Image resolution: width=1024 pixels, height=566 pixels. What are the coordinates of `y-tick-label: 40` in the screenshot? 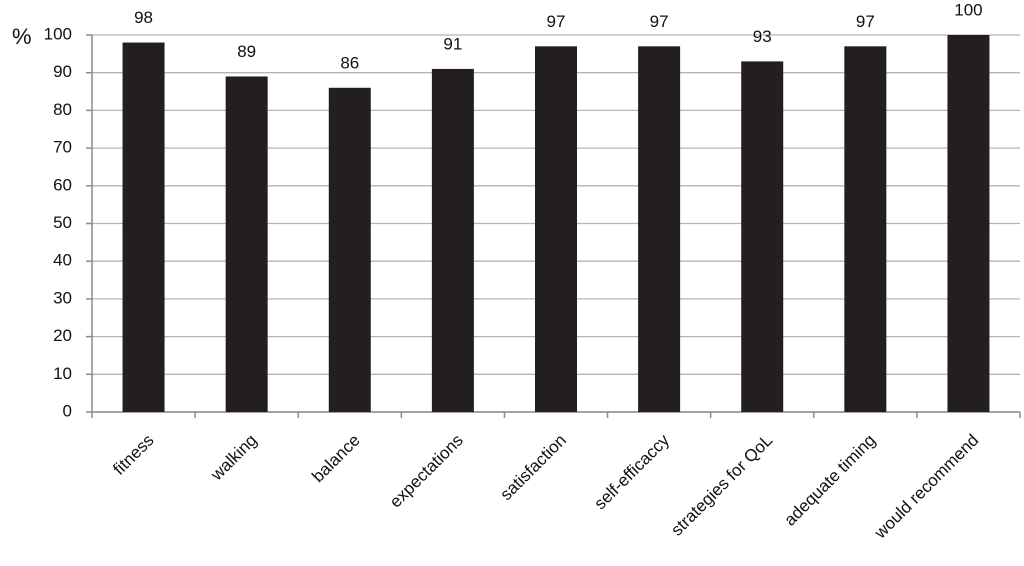 It's located at (62, 260).